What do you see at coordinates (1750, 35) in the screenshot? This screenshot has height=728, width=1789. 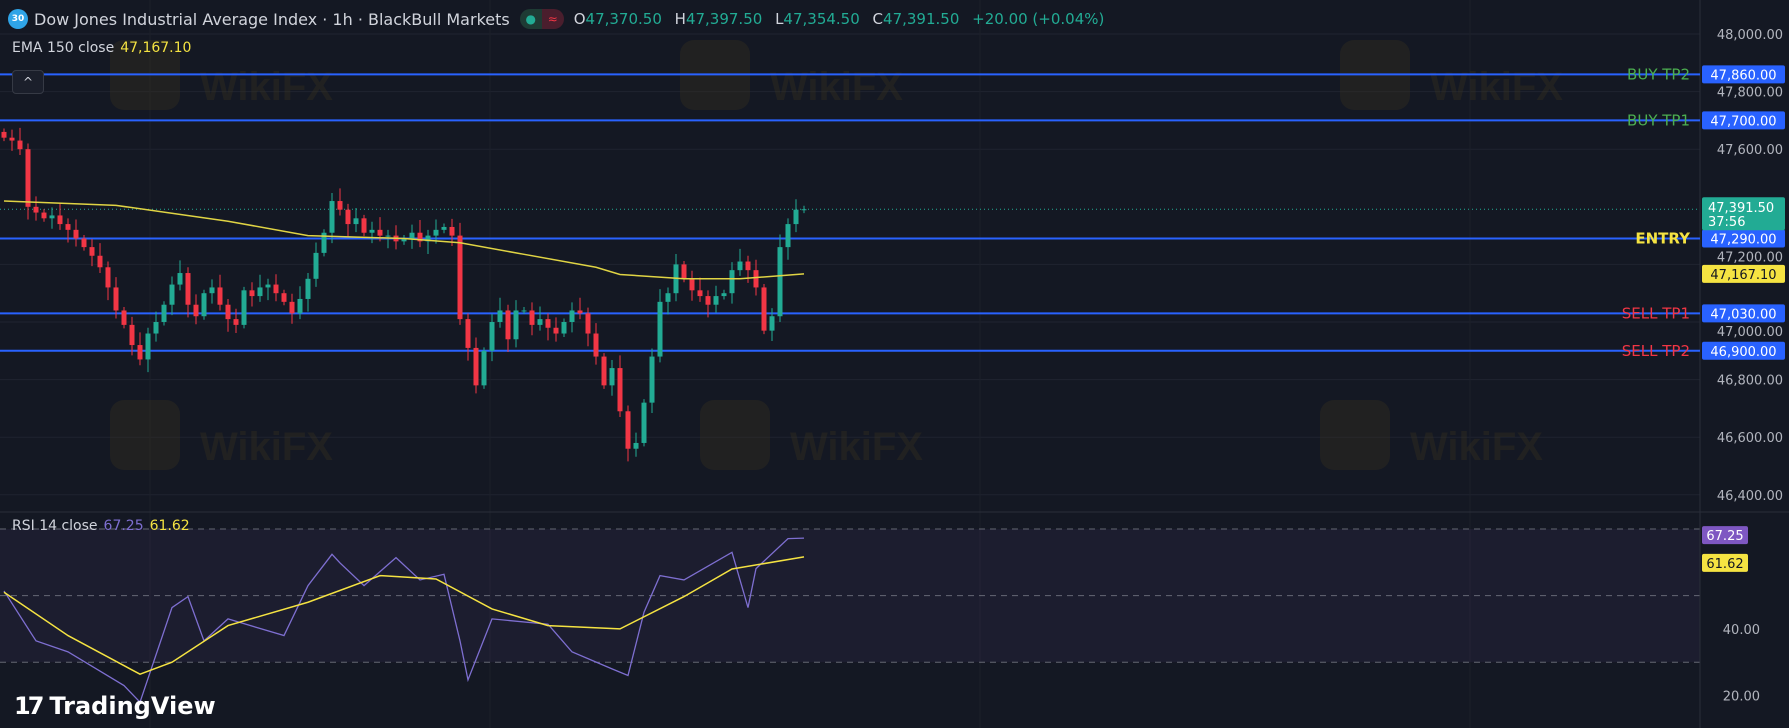 I see `price-tick: 48,000.00` at bounding box center [1750, 35].